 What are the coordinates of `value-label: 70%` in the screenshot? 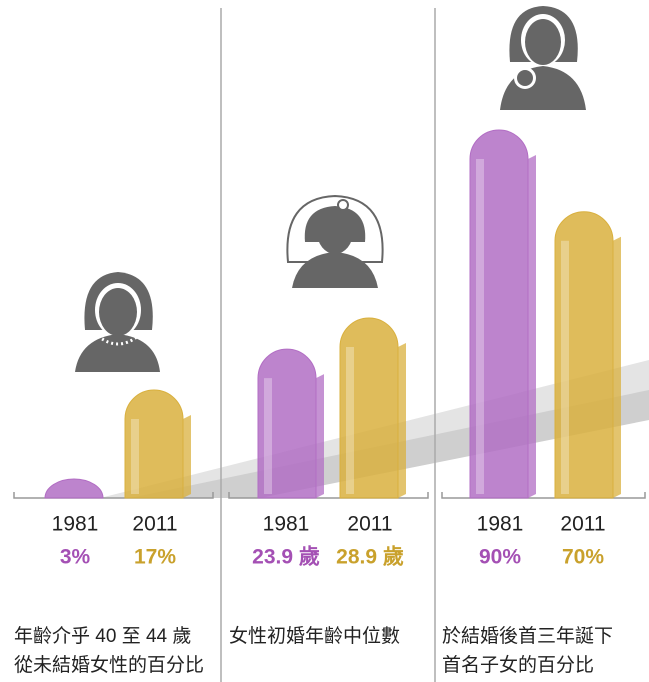 It's located at (583, 557).